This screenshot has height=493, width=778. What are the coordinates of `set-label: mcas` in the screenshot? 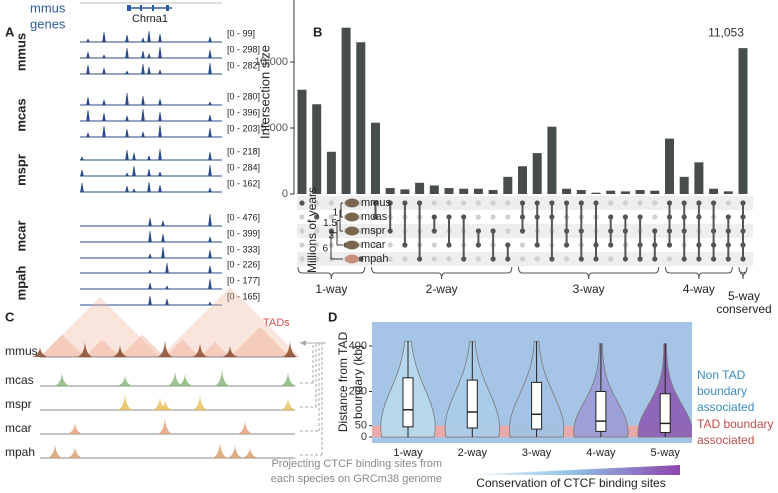 It's located at (374, 217).